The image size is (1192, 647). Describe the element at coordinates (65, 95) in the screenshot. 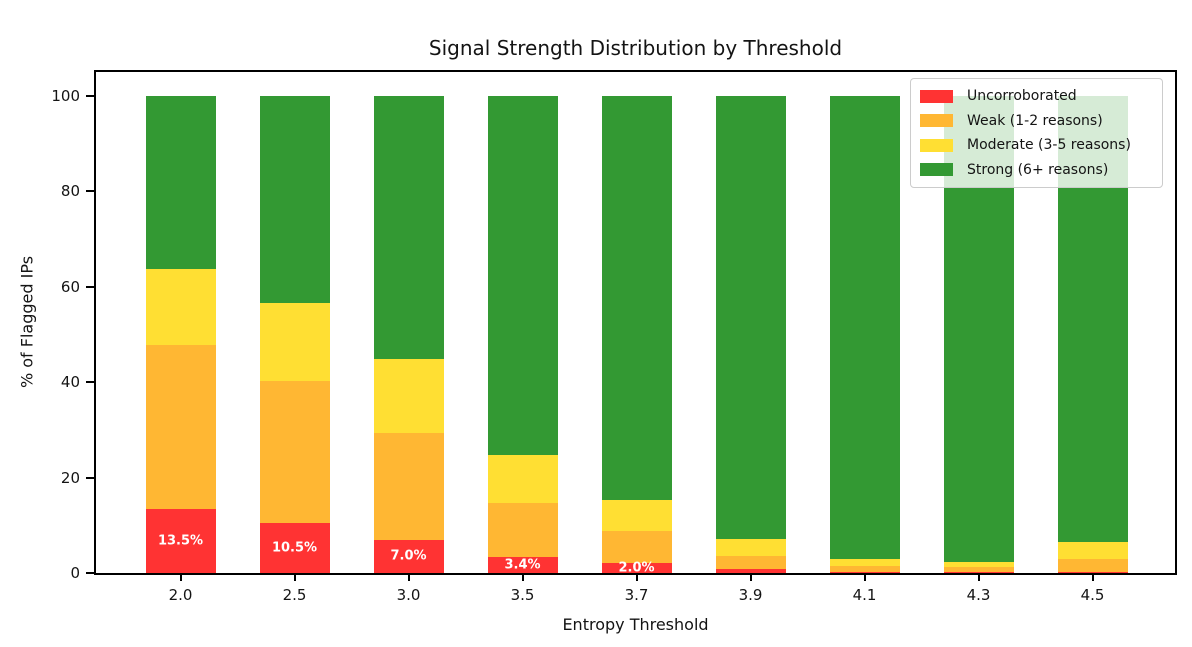

I see `y-tick-label: 100` at that location.